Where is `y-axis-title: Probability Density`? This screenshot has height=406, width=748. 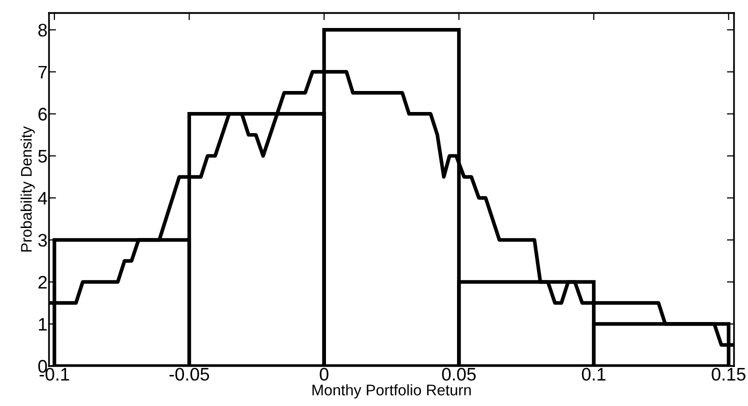 y-axis-title: Probability Density is located at coordinates (27, 189).